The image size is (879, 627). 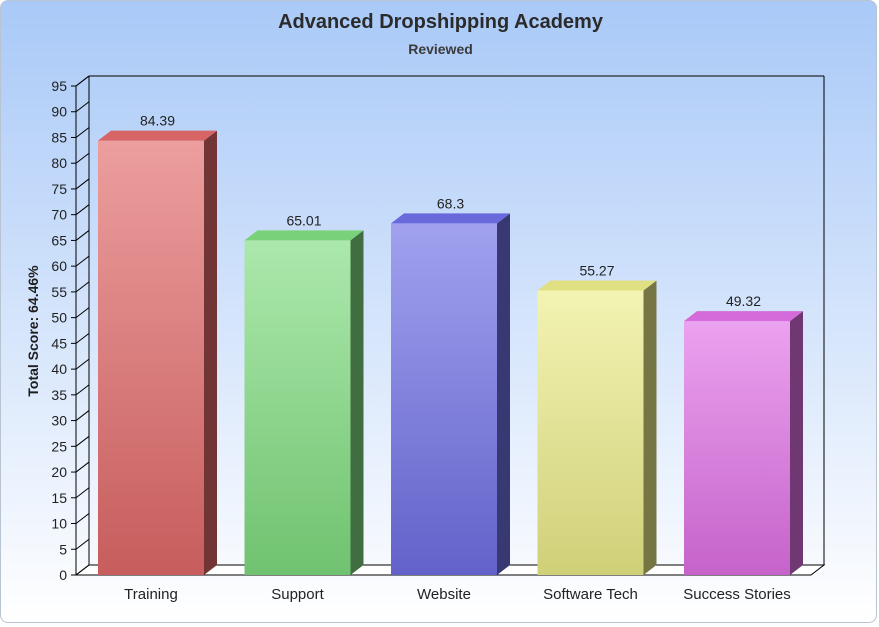 I want to click on y-tick-label: 15, so click(x=59, y=498).